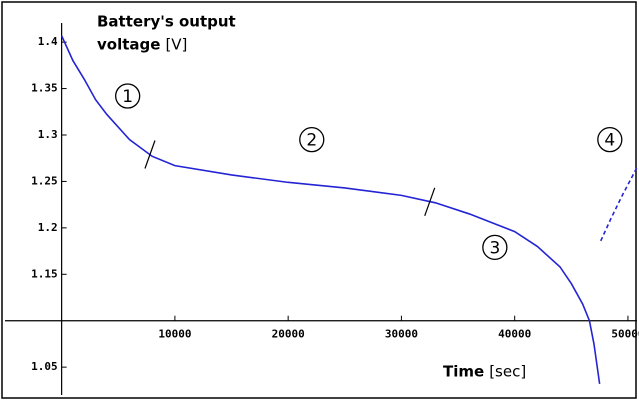 This screenshot has height=401, width=639. I want to click on annotation: 4, so click(609, 141).